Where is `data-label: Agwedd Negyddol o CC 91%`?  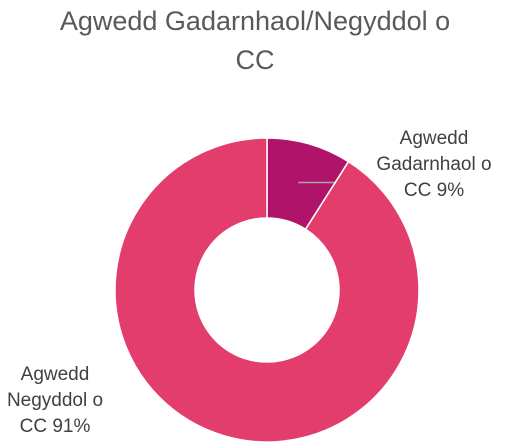
data-label: Agwedd Negyddol o CC 91% is located at coordinates (55, 401).